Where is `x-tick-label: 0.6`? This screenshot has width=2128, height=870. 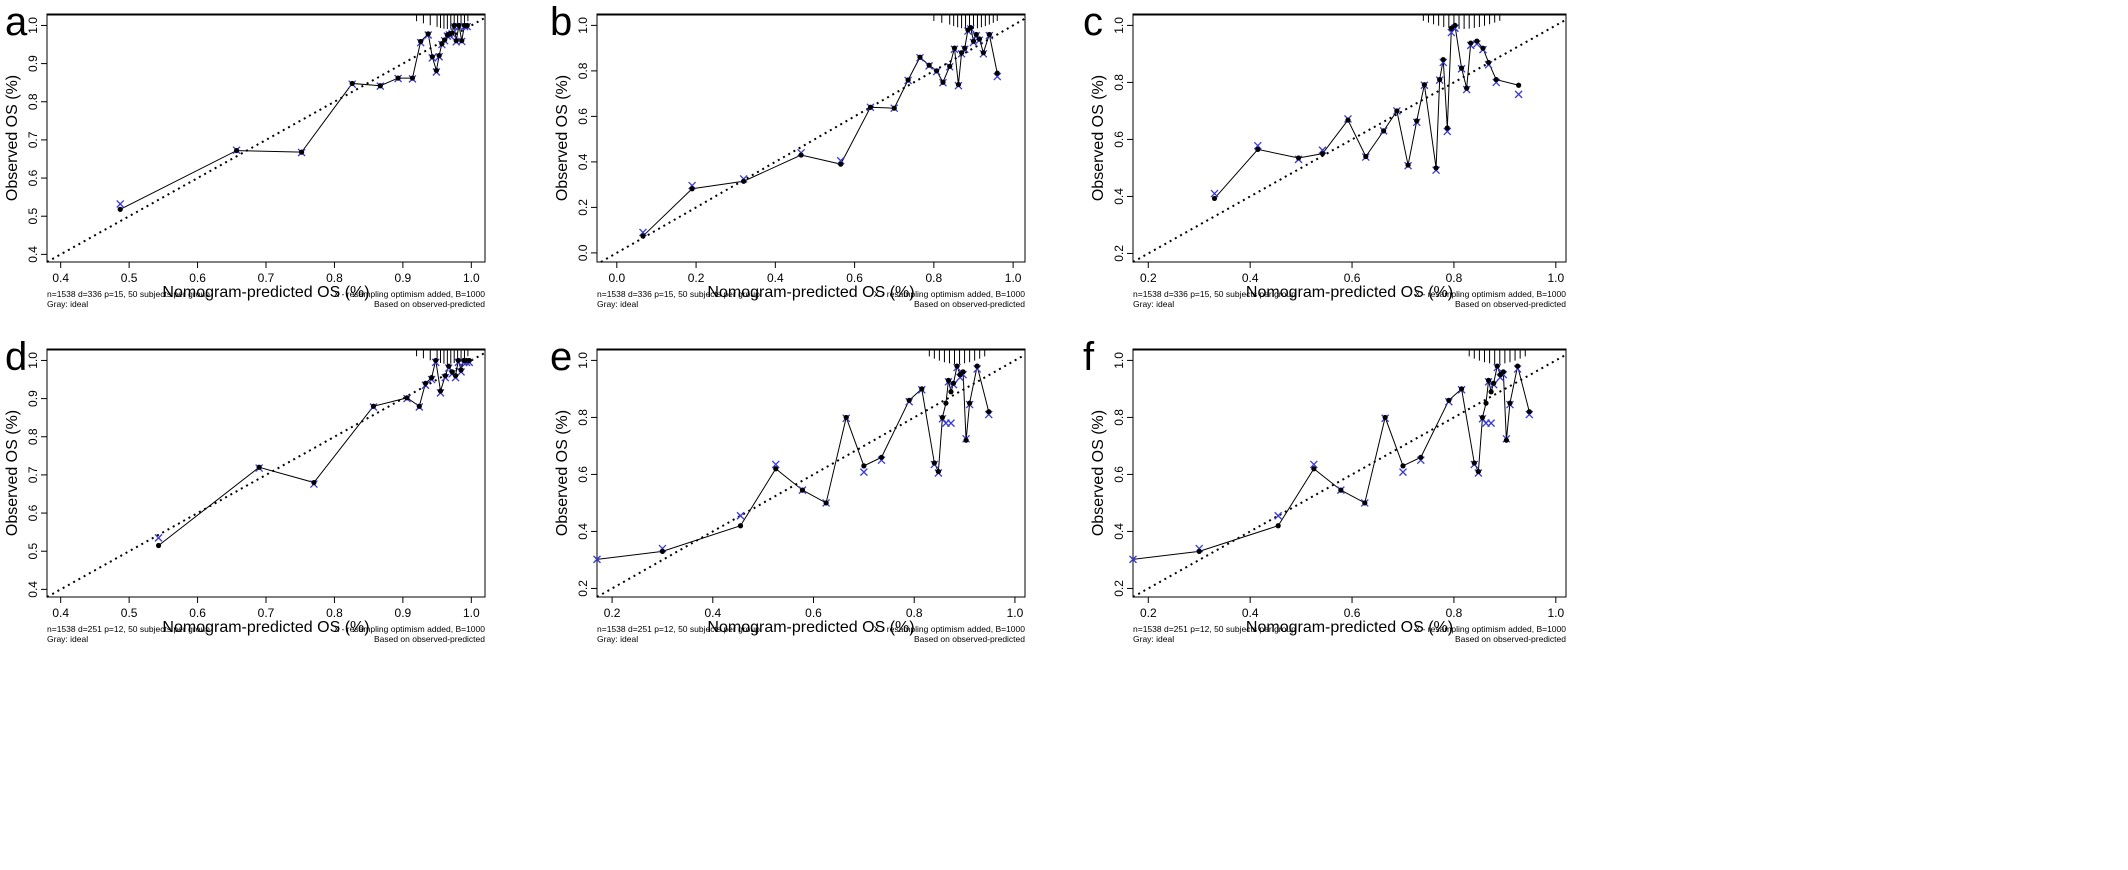 x-tick-label: 0.6 is located at coordinates (1352, 278).